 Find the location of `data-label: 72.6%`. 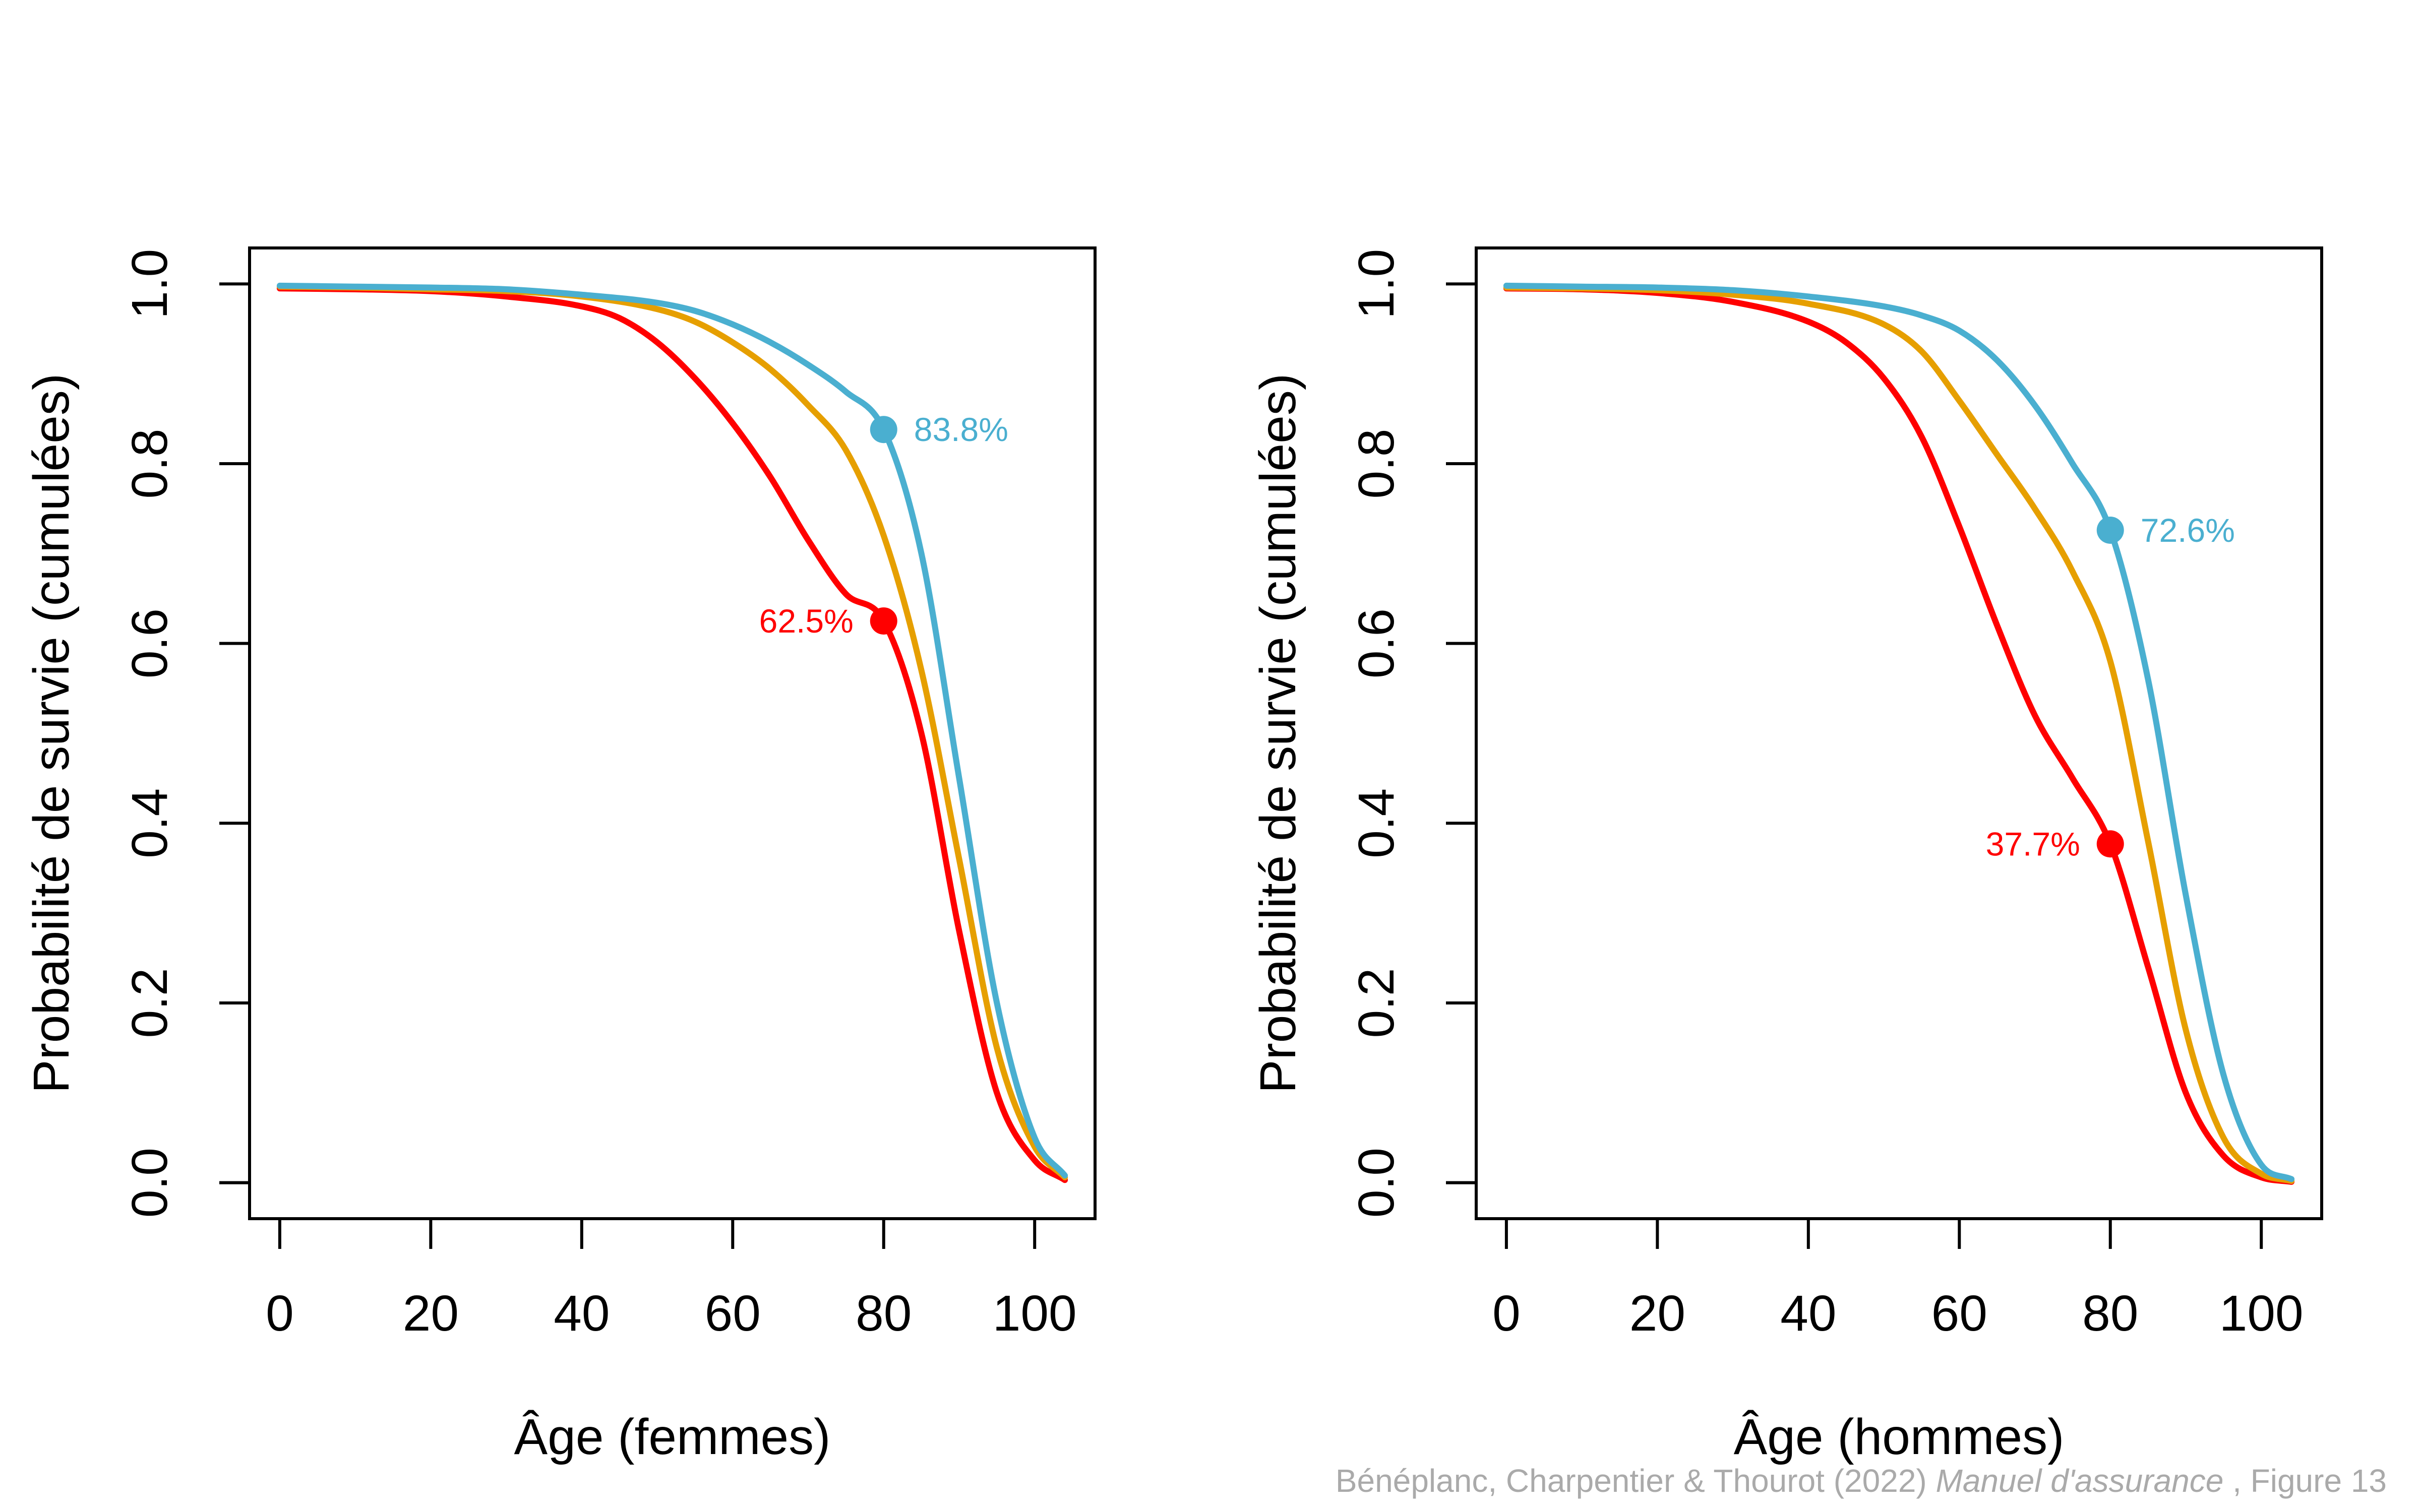

data-label: 72.6% is located at coordinates (2188, 530).